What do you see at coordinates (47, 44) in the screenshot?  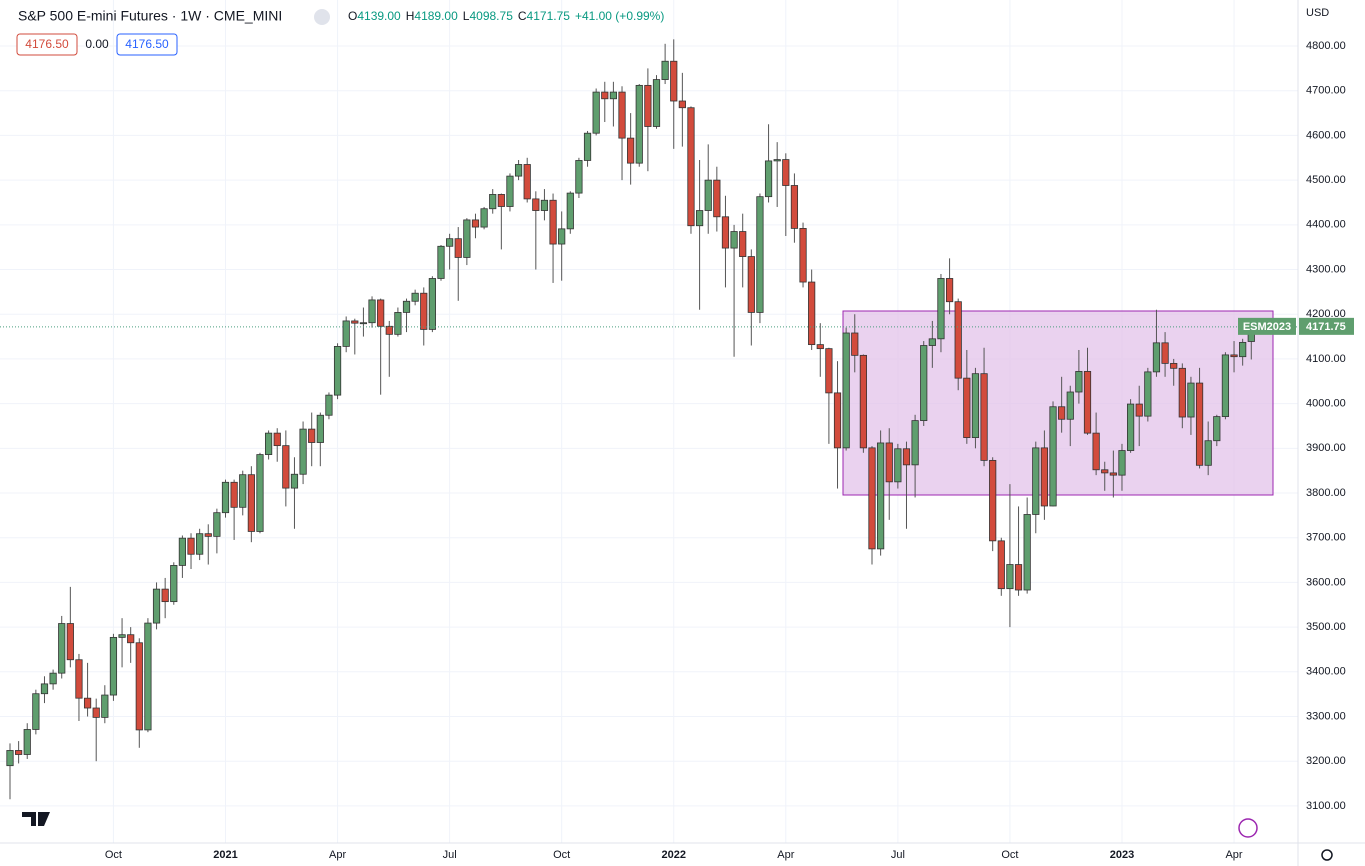 I see `bid-box` at bounding box center [47, 44].